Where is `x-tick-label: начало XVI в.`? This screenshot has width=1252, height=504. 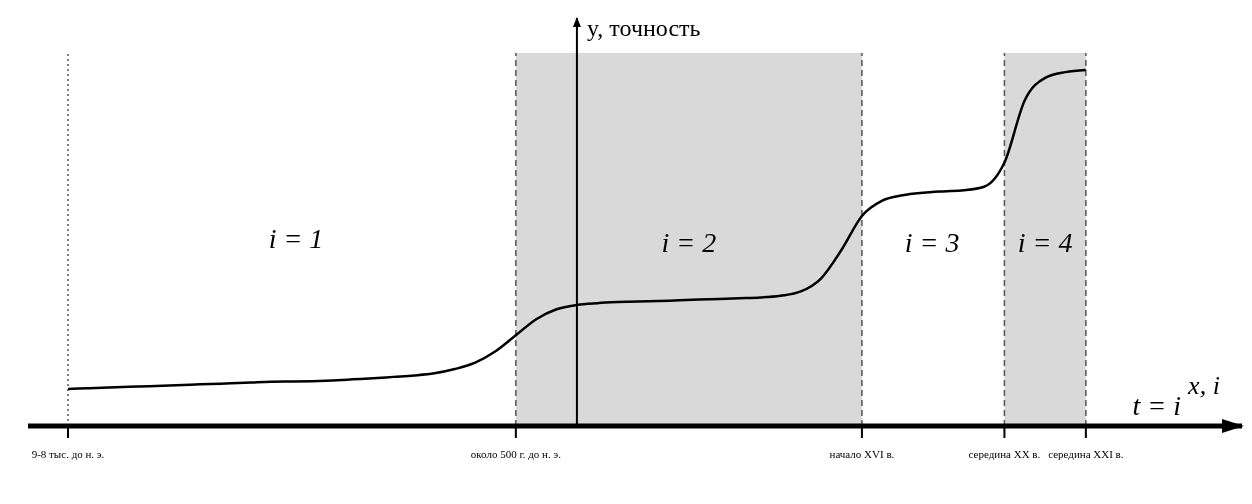 x-tick-label: начало XVI в. is located at coordinates (862, 454).